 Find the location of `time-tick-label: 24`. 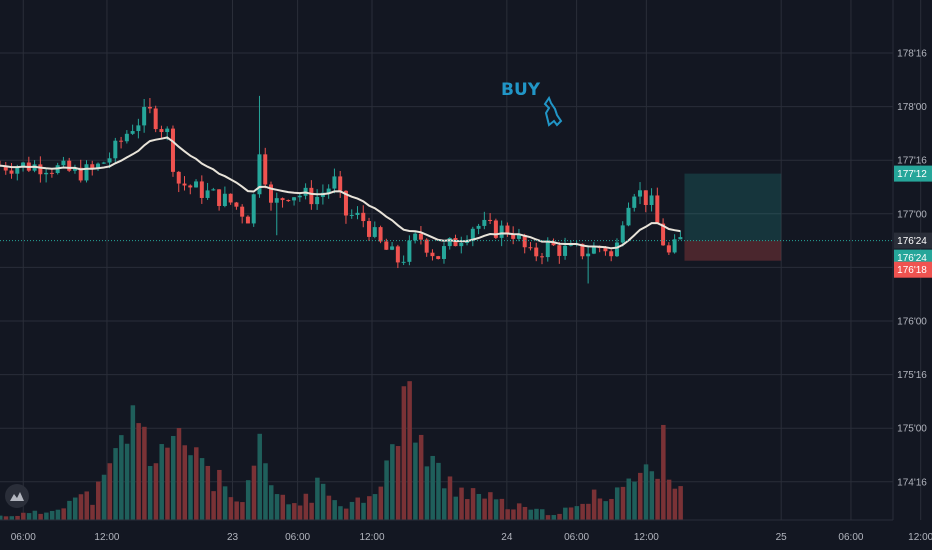

time-tick-label: 24 is located at coordinates (507, 537).